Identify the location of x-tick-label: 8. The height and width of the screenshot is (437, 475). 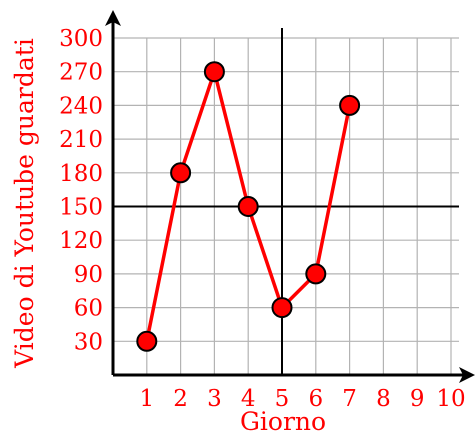
(383, 399).